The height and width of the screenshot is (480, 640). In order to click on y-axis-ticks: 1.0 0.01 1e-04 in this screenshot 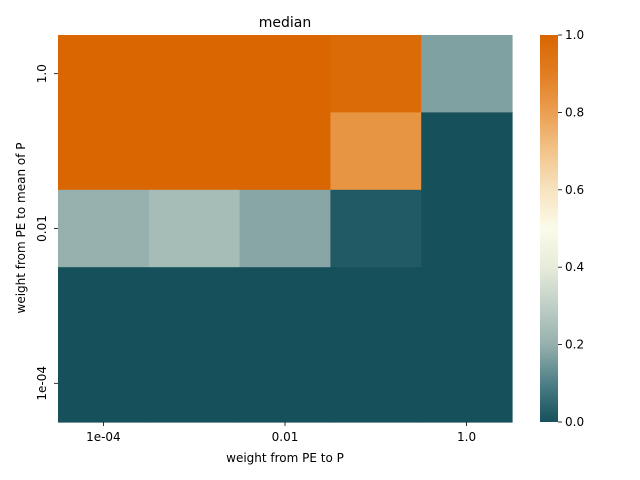, I will do `click(46, 232)`.